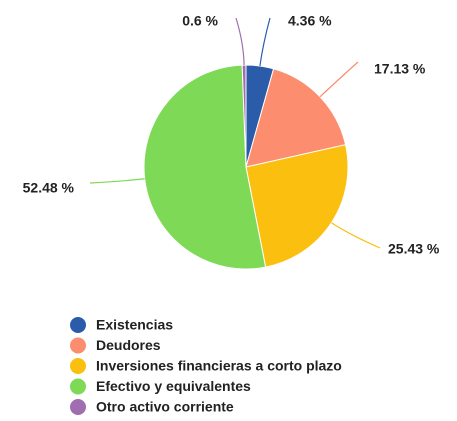 The width and height of the screenshot is (457, 421). What do you see at coordinates (134, 325) in the screenshot?
I see `legend-label: Existencias` at bounding box center [134, 325].